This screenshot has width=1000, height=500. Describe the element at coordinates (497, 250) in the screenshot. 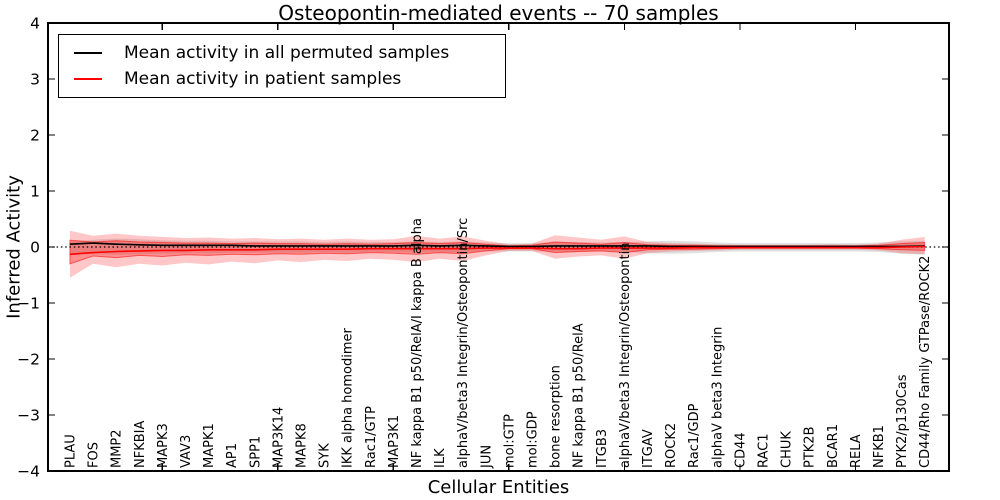

I see `patient-mean-line` at that location.